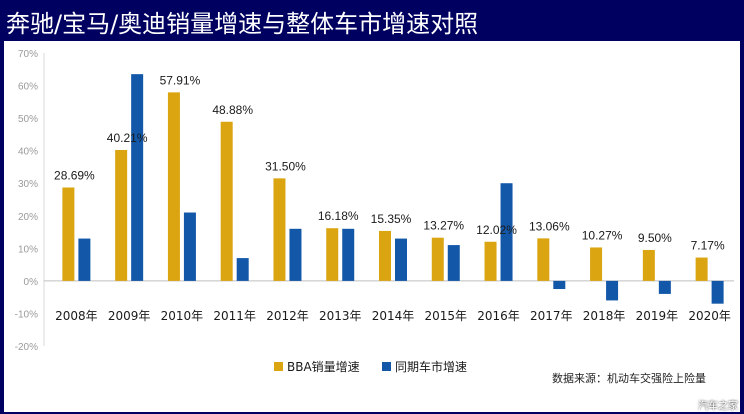 This screenshot has height=414, width=744. Describe the element at coordinates (28, 119) in the screenshot. I see `y-tick-label: 50%` at that location.